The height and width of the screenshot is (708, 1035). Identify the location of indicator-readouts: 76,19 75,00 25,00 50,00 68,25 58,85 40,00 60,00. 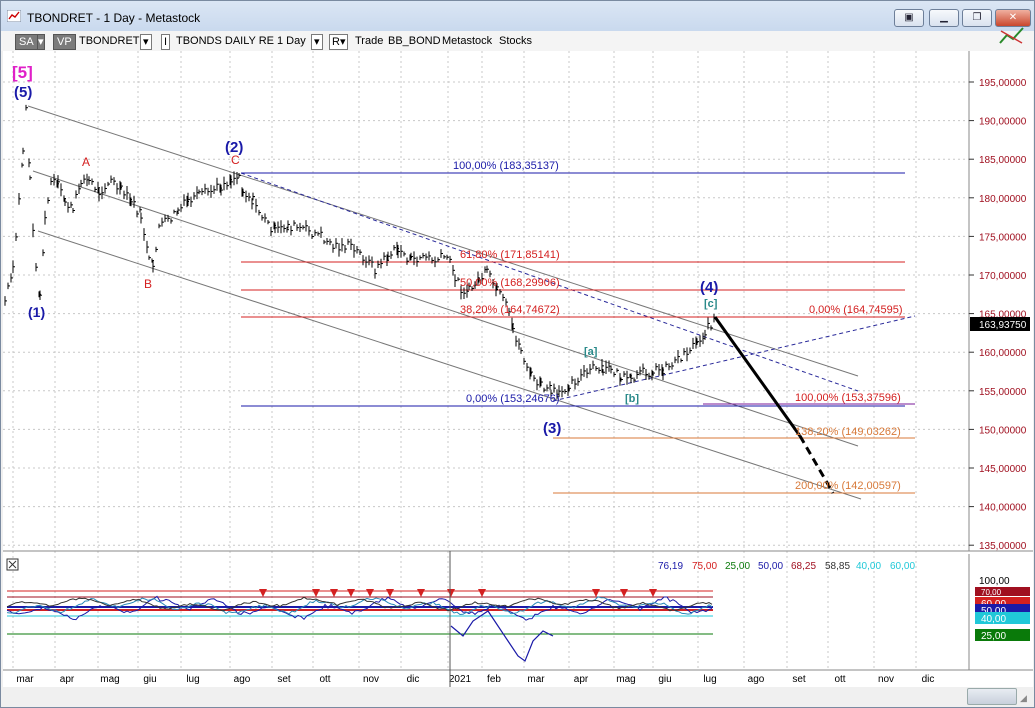
(786, 566).